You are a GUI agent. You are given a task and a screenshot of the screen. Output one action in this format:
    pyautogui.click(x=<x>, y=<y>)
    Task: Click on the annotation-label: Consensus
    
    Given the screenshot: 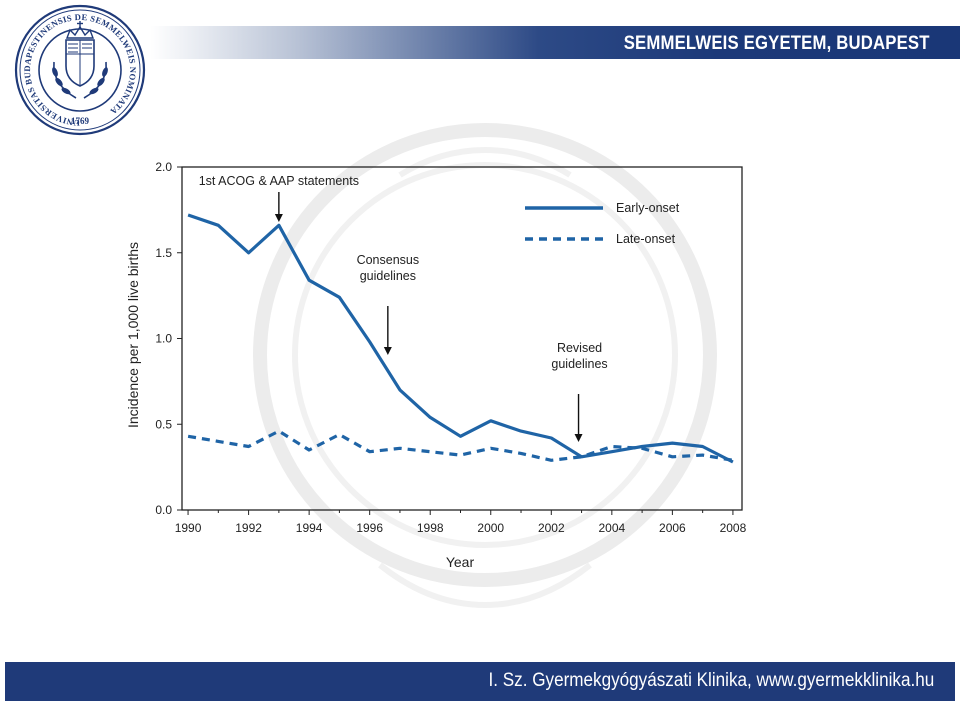 What is the action you would take?
    pyautogui.click(x=388, y=260)
    